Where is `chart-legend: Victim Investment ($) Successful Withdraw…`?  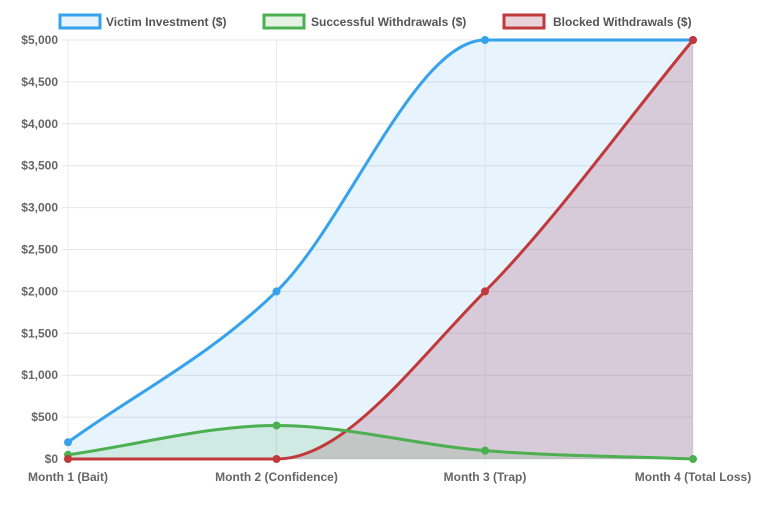 chart-legend: Victim Investment ($) Successful Withdraw… is located at coordinates (375, 21).